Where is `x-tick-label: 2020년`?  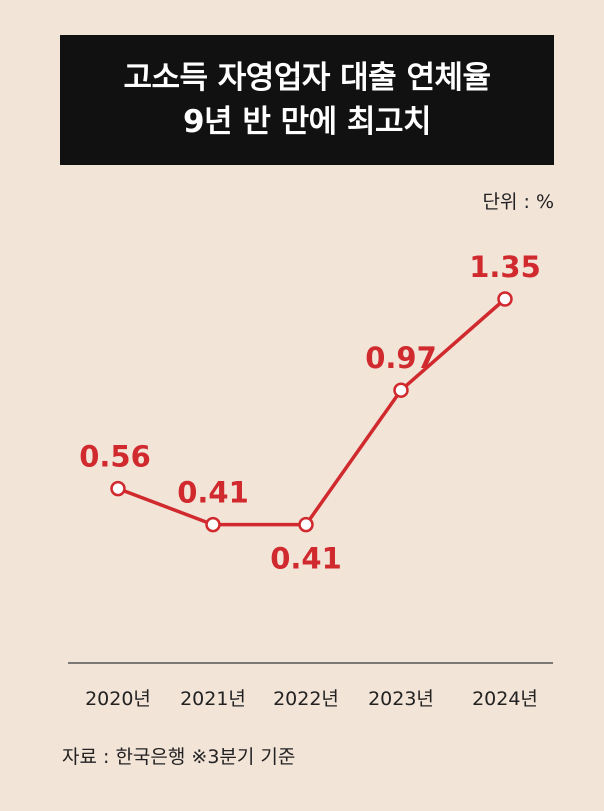 x-tick-label: 2020년 is located at coordinates (118, 699).